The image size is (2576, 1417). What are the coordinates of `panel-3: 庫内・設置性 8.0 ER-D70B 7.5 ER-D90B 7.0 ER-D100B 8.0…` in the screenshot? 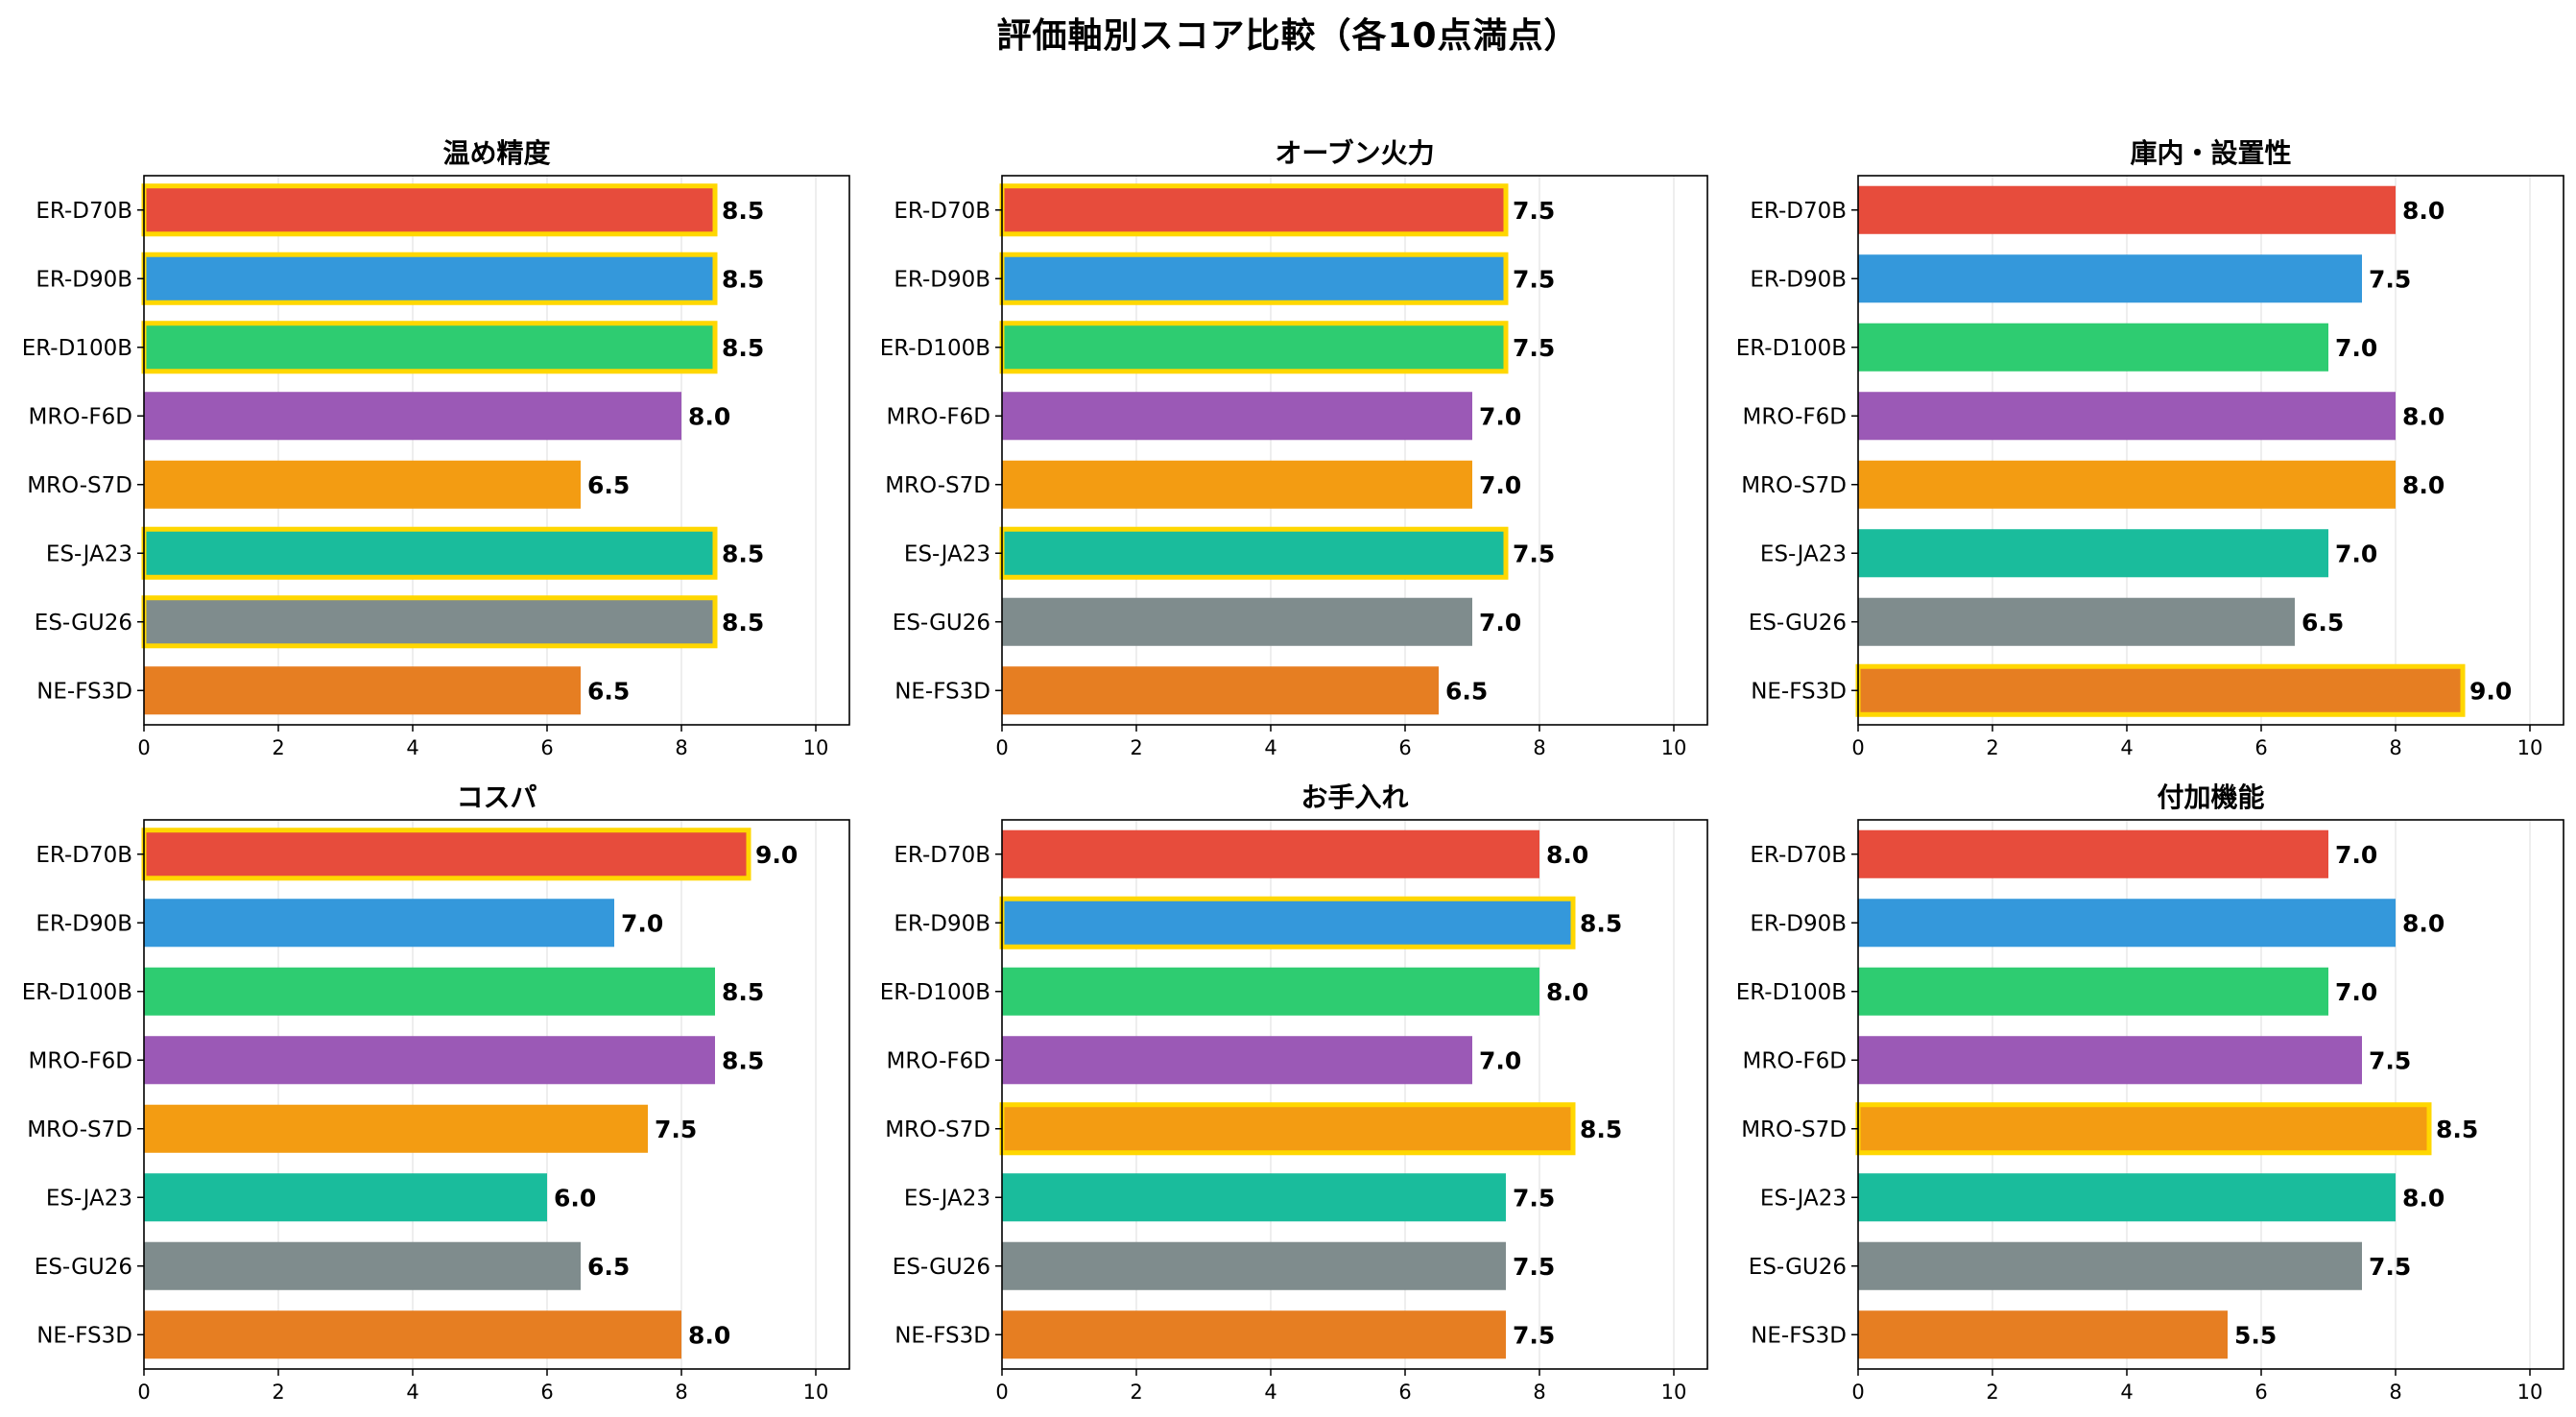 It's located at (2150, 448).